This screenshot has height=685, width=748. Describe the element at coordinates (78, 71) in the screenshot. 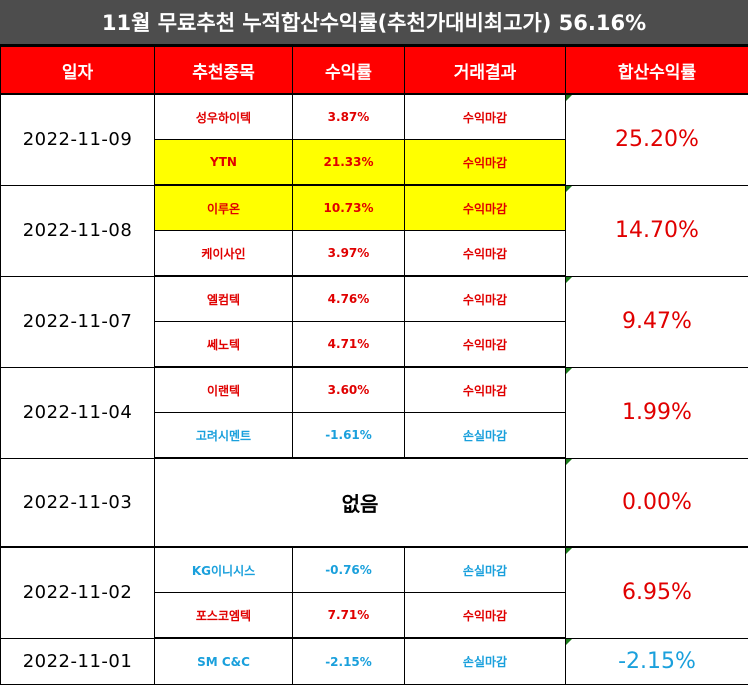

I see `header-date: 일자` at that location.